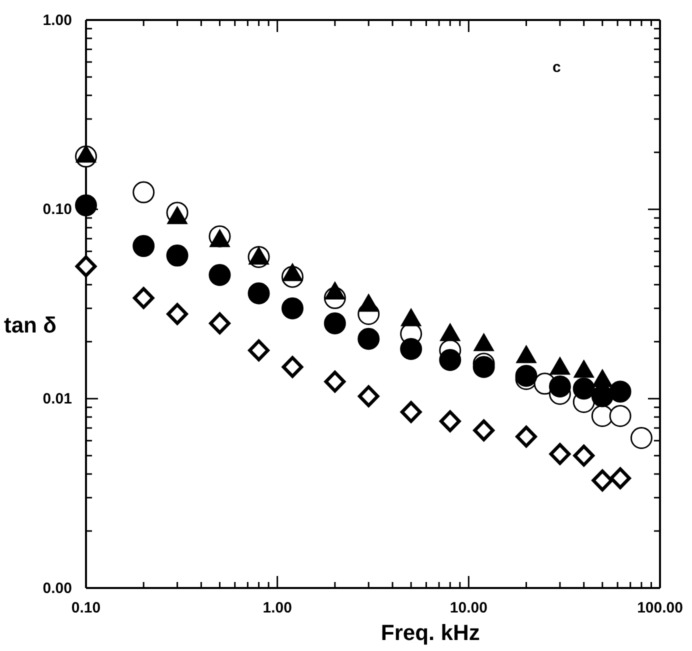 The height and width of the screenshot is (651, 692). What do you see at coordinates (469, 608) in the screenshot?
I see `x-tick-label: 10.00` at bounding box center [469, 608].